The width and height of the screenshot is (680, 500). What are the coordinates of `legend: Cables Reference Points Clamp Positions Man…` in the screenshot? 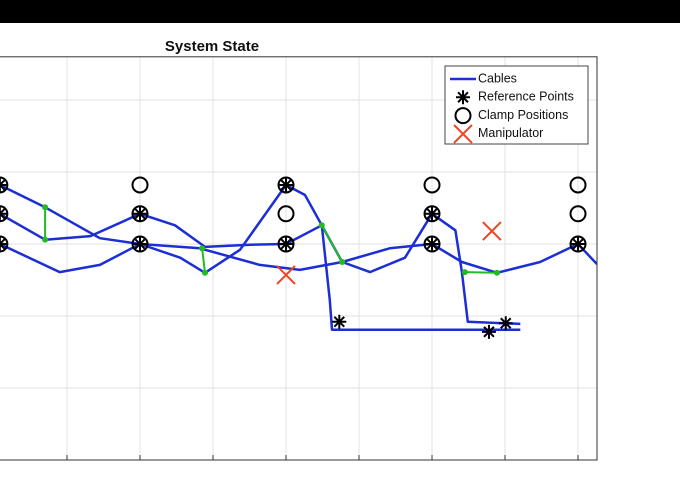 It's located at (516, 105).